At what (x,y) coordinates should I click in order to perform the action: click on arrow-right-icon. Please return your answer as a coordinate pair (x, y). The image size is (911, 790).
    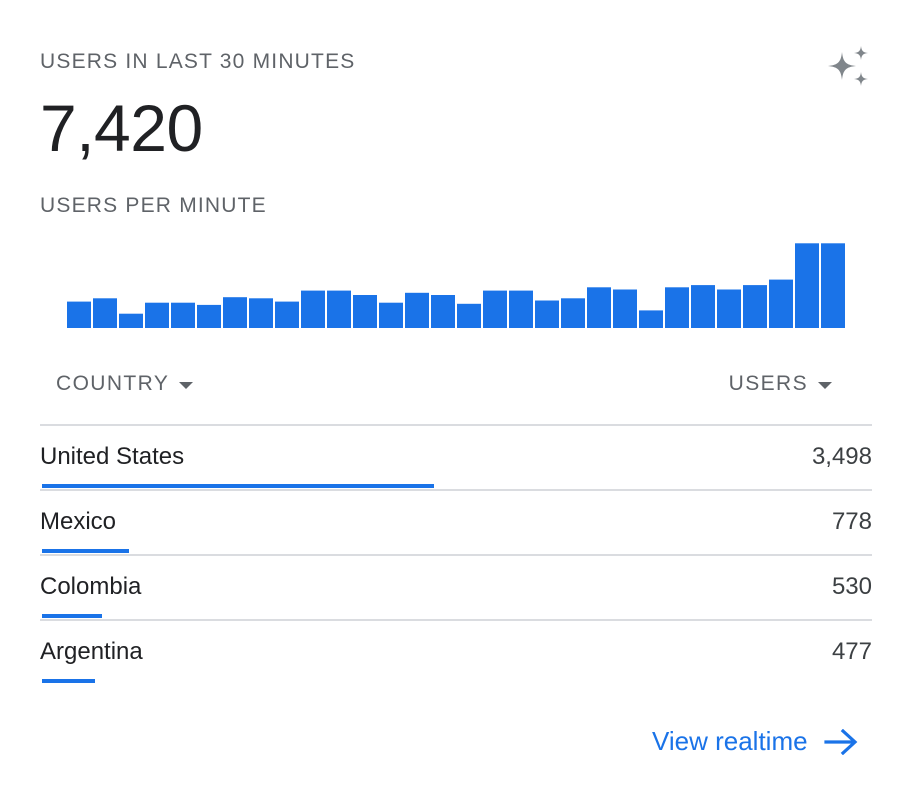
    Looking at the image, I should click on (840, 741).